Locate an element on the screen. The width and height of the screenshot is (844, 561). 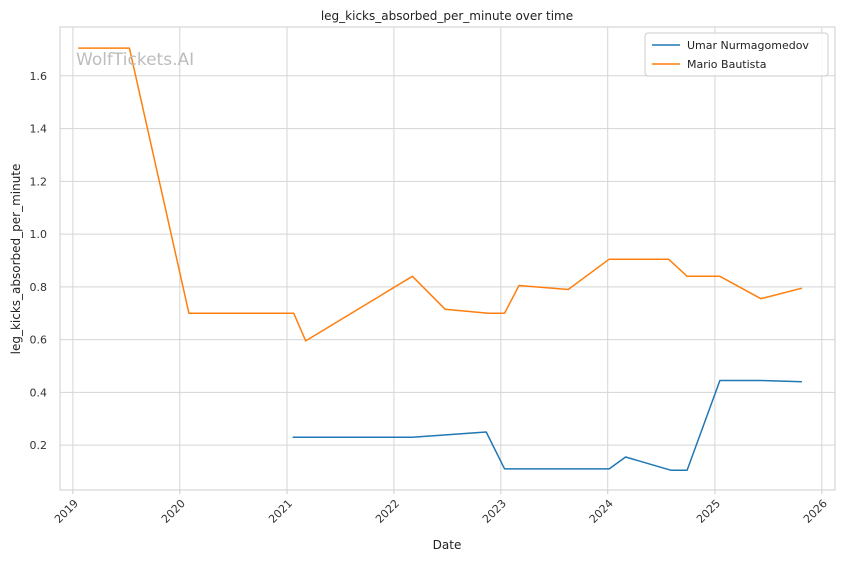
y-tick-label: 0.4 is located at coordinates (39, 392).